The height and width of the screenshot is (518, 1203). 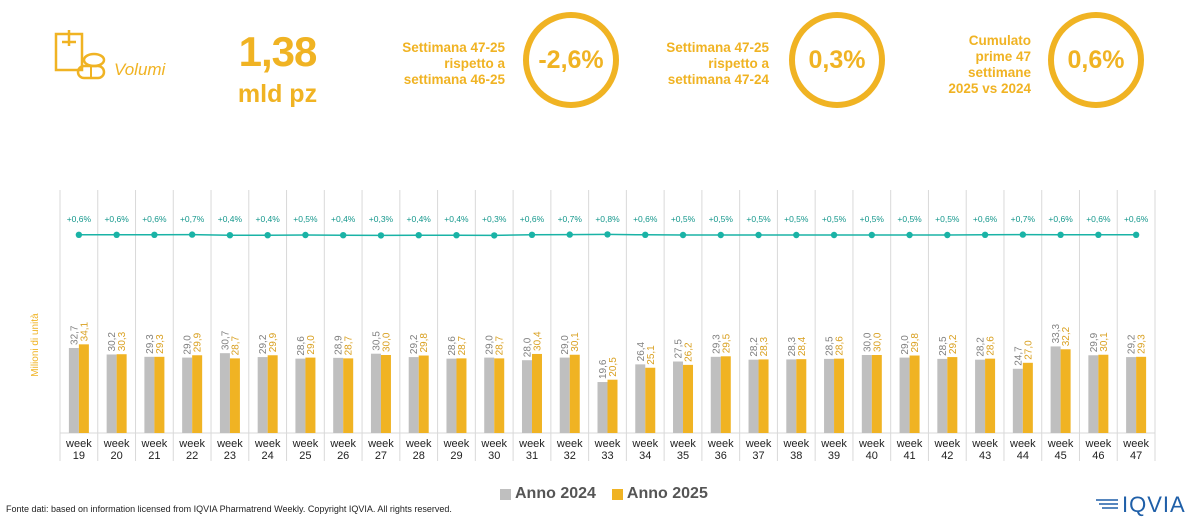 I want to click on iqvia-logo: IQVIA, so click(x=1141, y=505).